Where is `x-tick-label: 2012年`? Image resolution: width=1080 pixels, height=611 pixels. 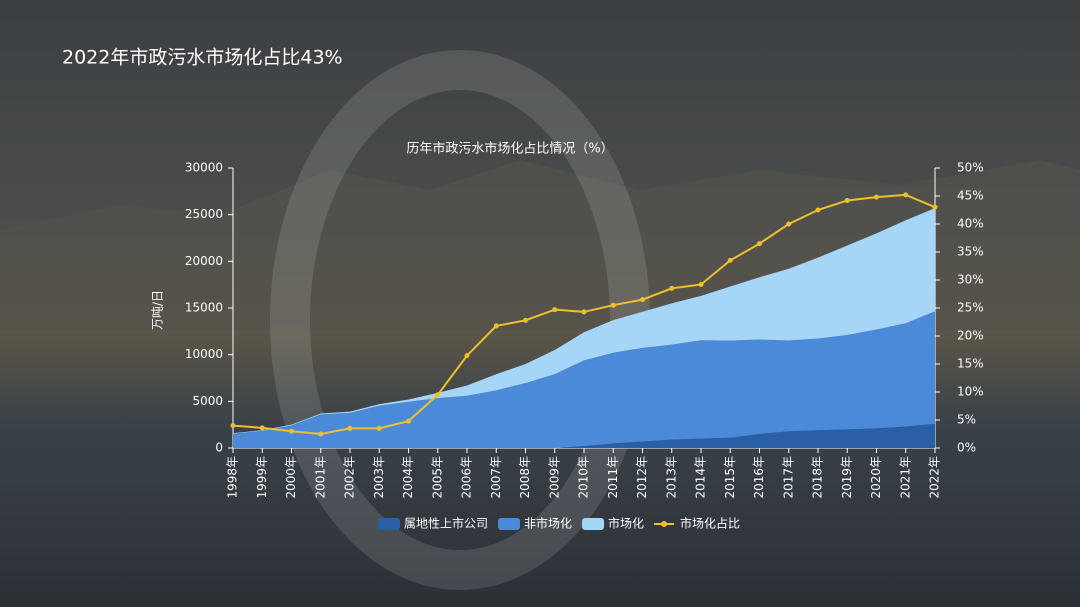
x-tick-label: 2012年 is located at coordinates (642, 477).